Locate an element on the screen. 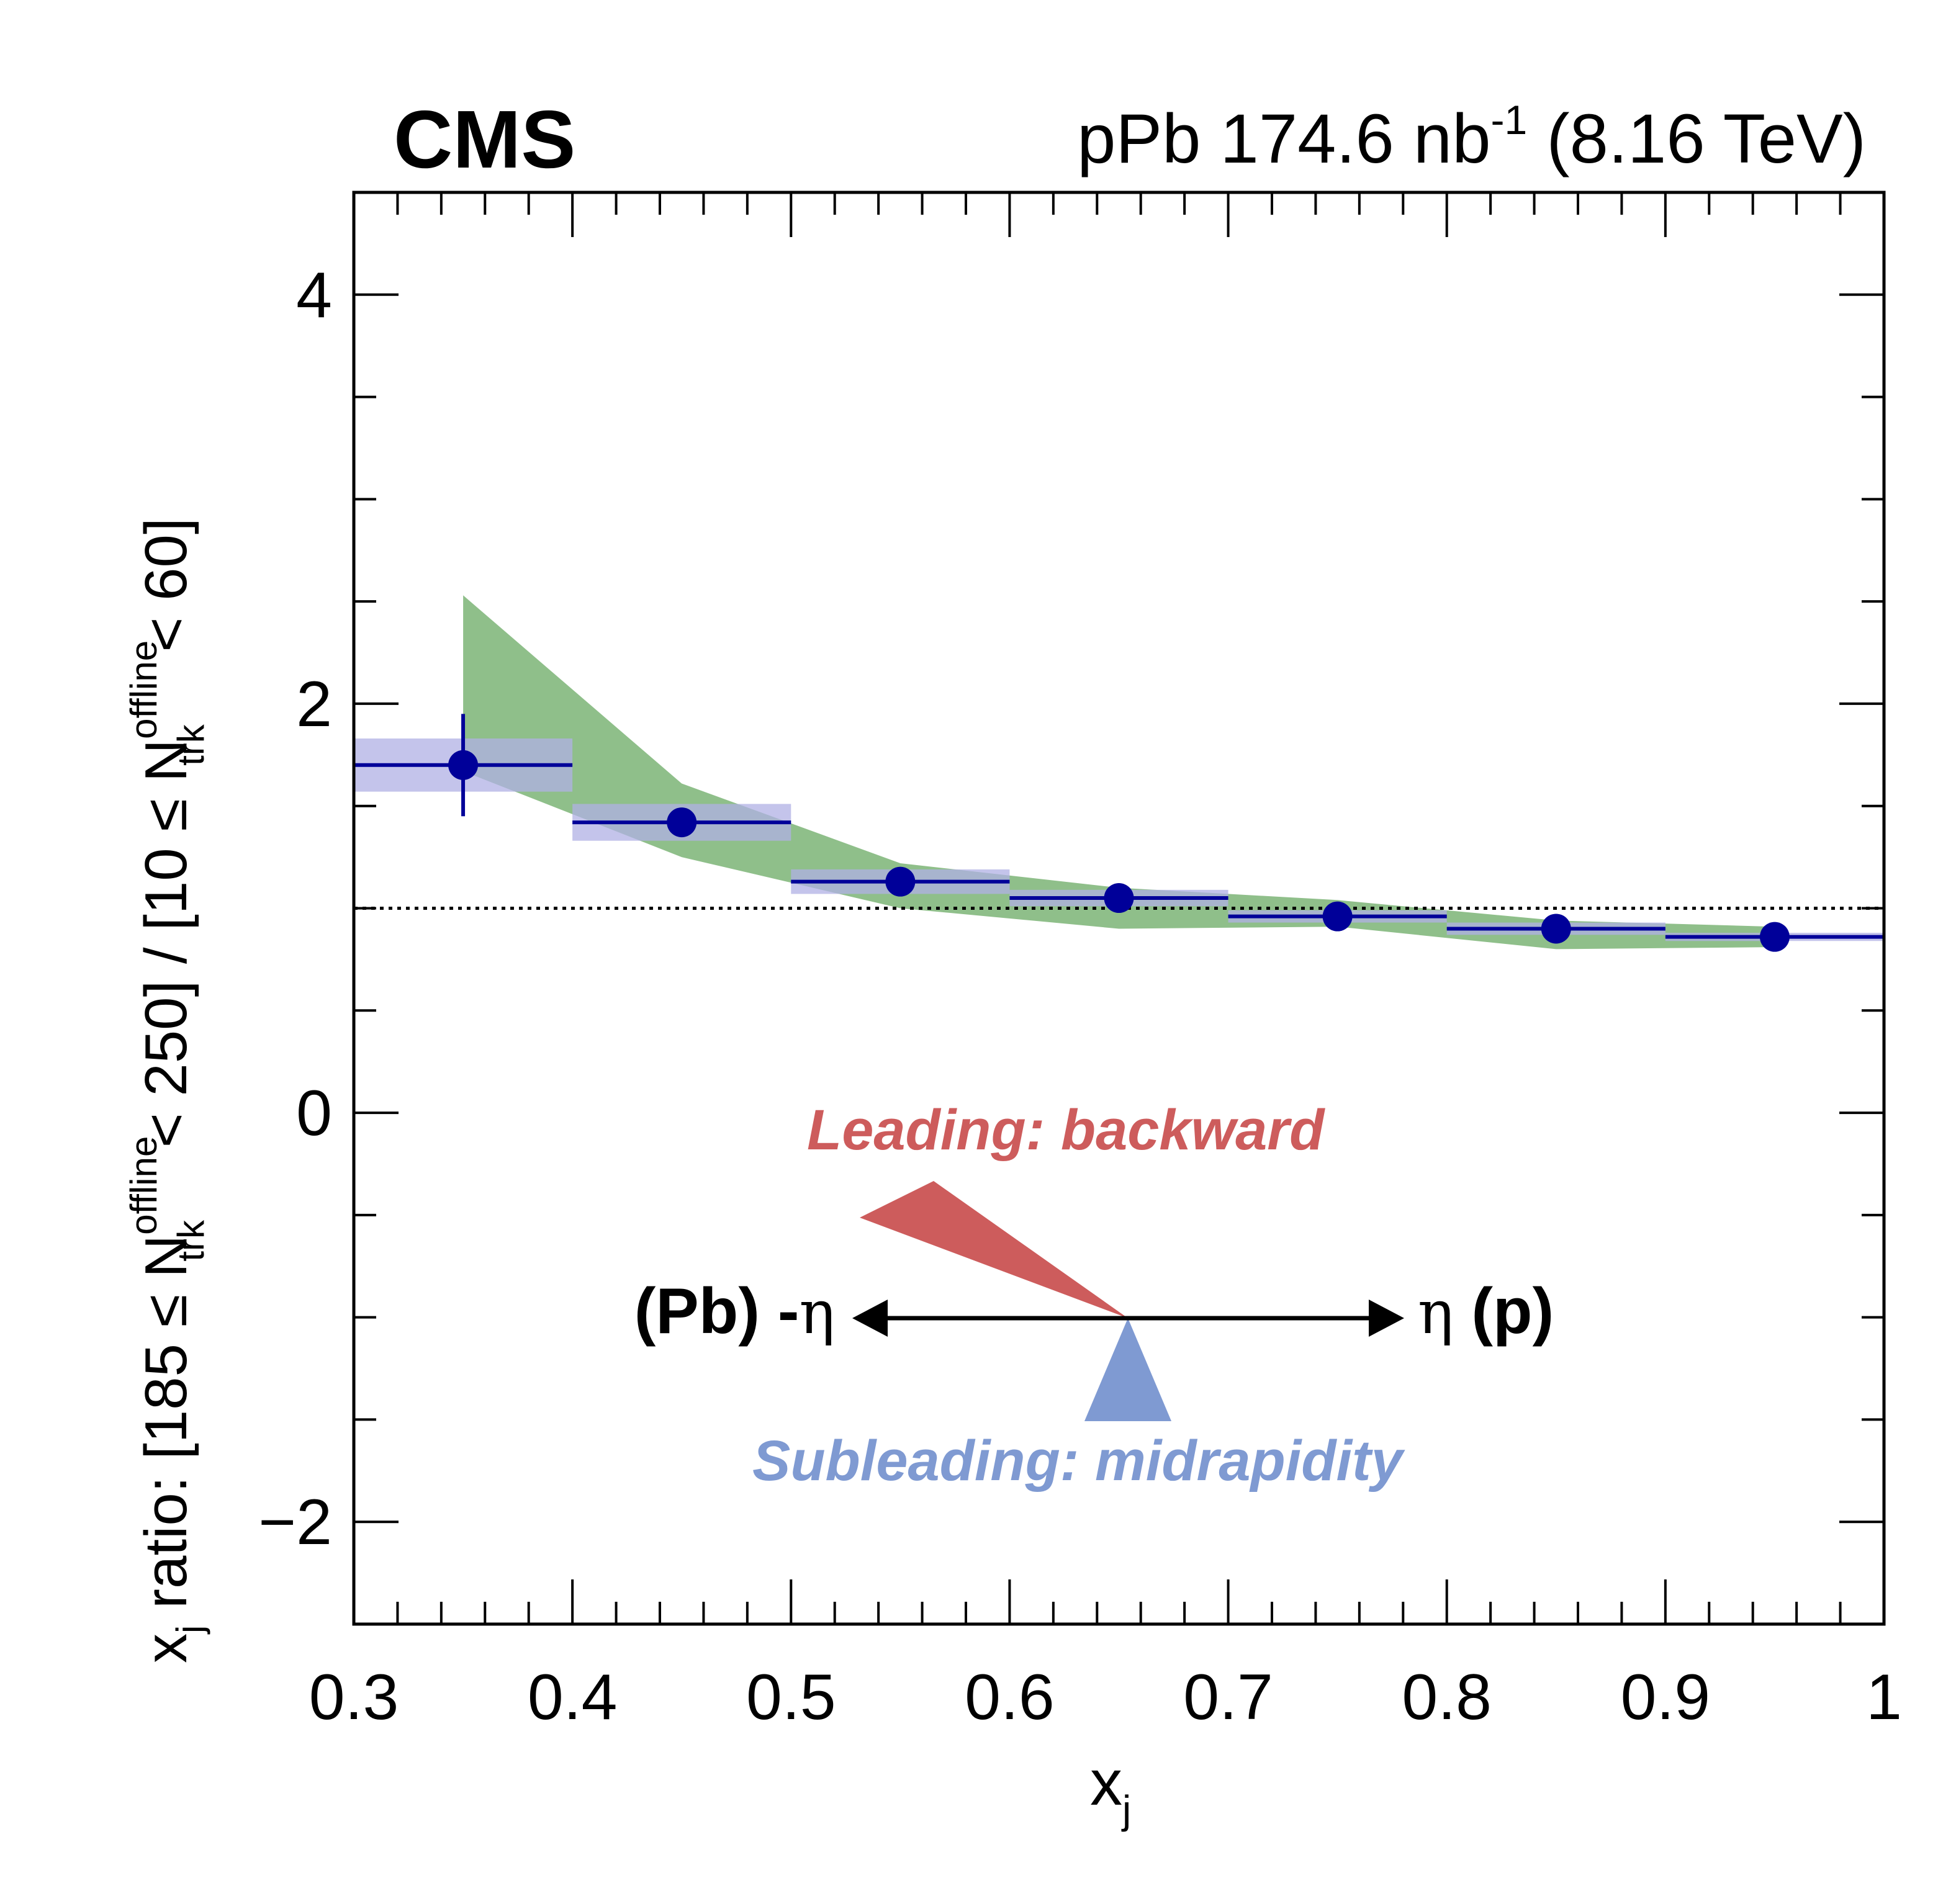 The width and height of the screenshot is (1956, 1904). y-axis-title-sub2: trk is located at coordinates (191, 745).